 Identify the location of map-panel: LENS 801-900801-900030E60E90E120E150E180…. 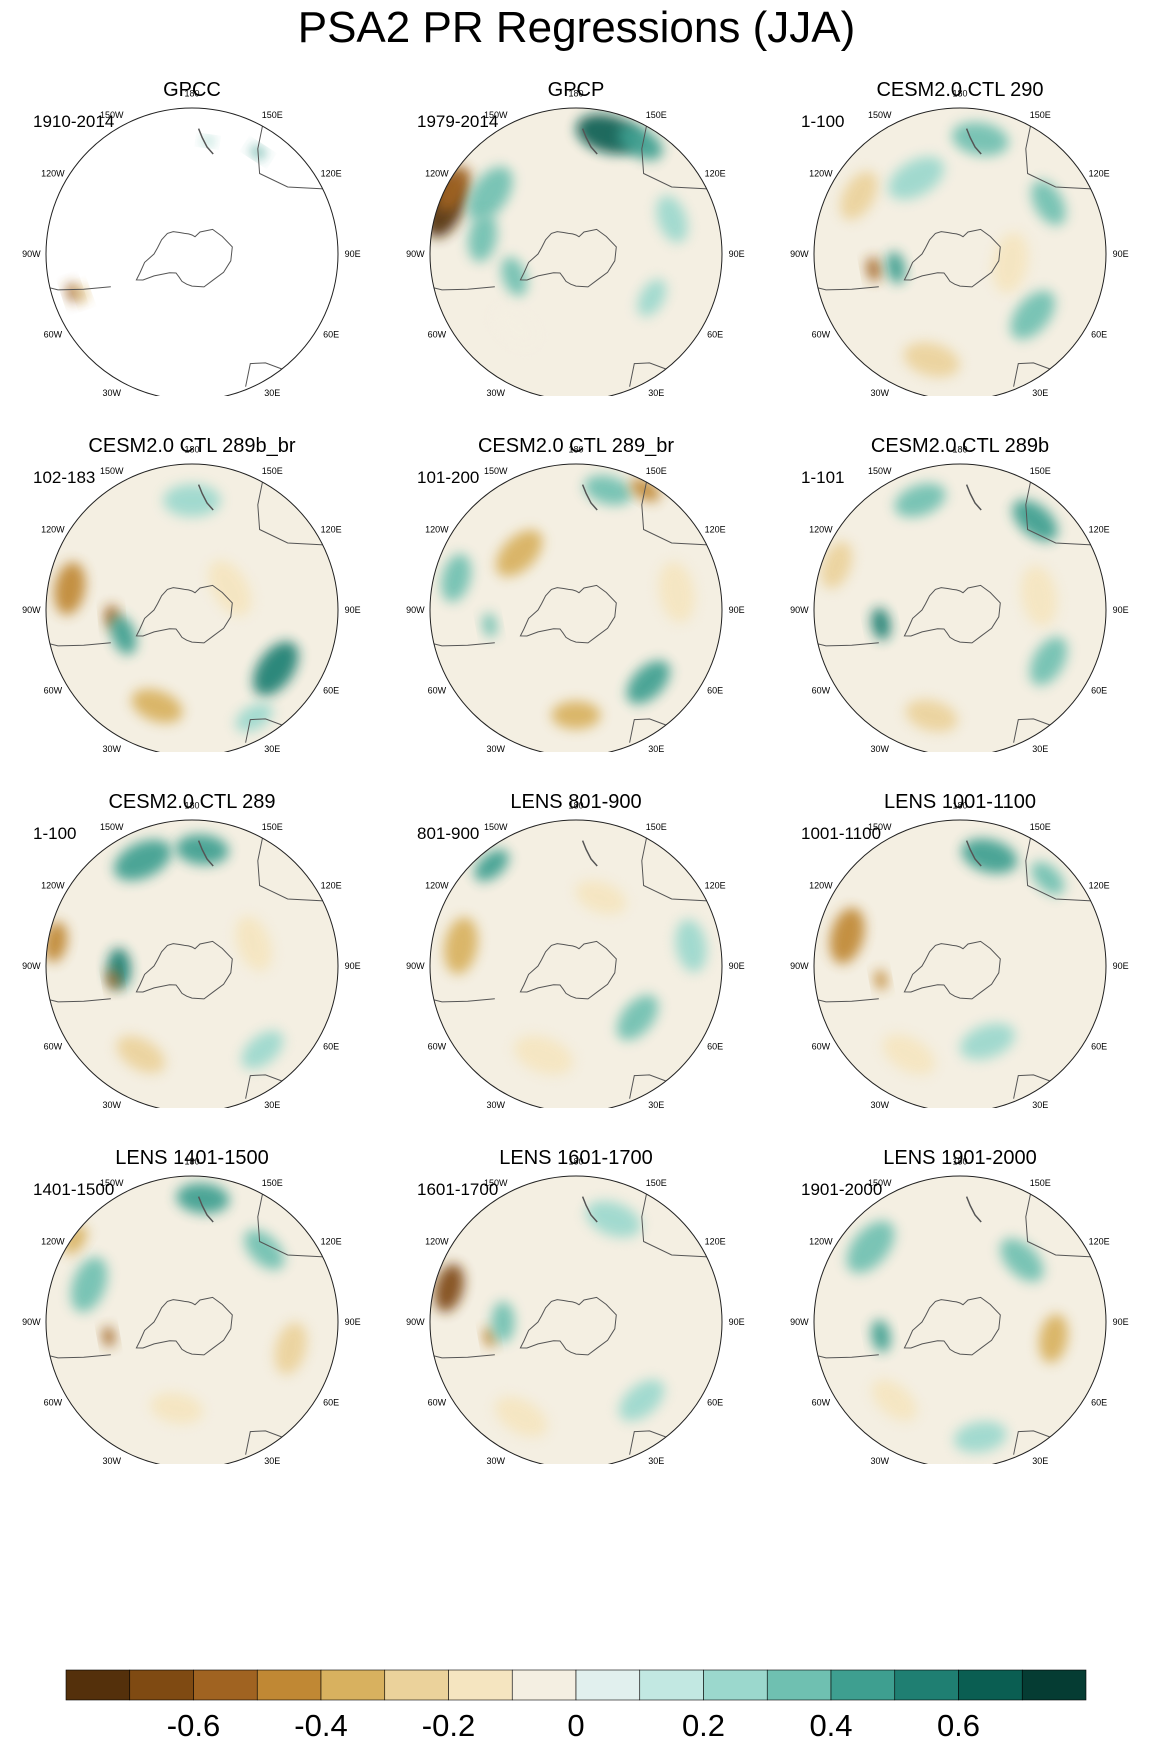
(576, 910).